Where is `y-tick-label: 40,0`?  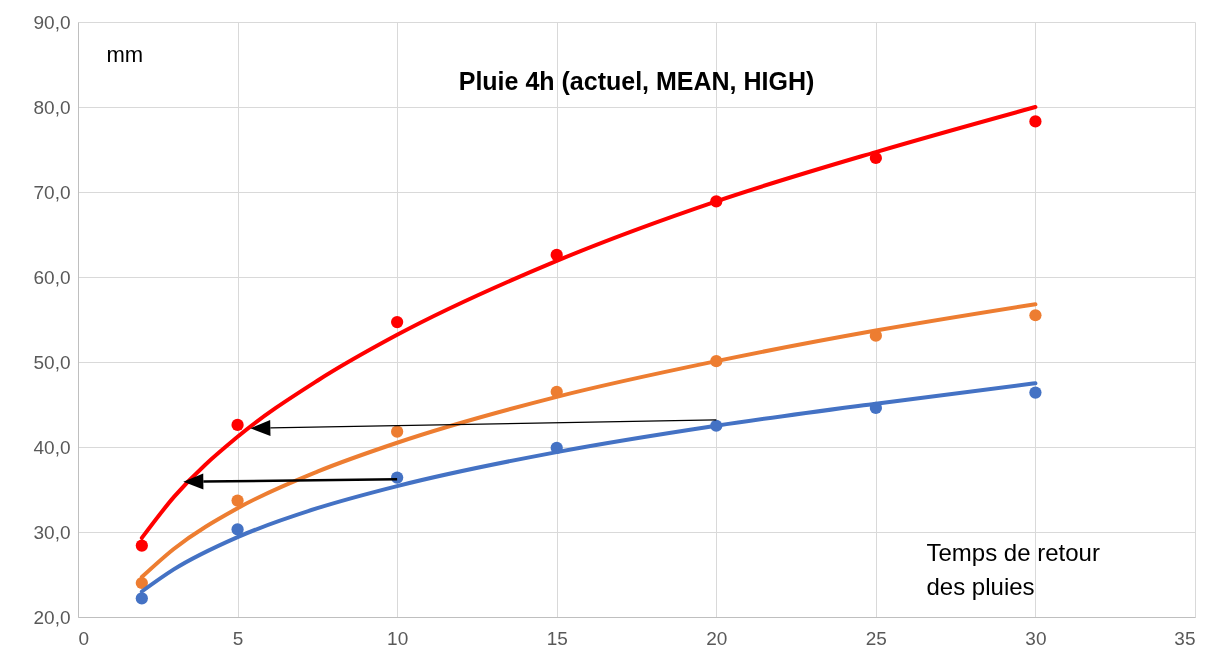 y-tick-label: 40,0 is located at coordinates (52, 447).